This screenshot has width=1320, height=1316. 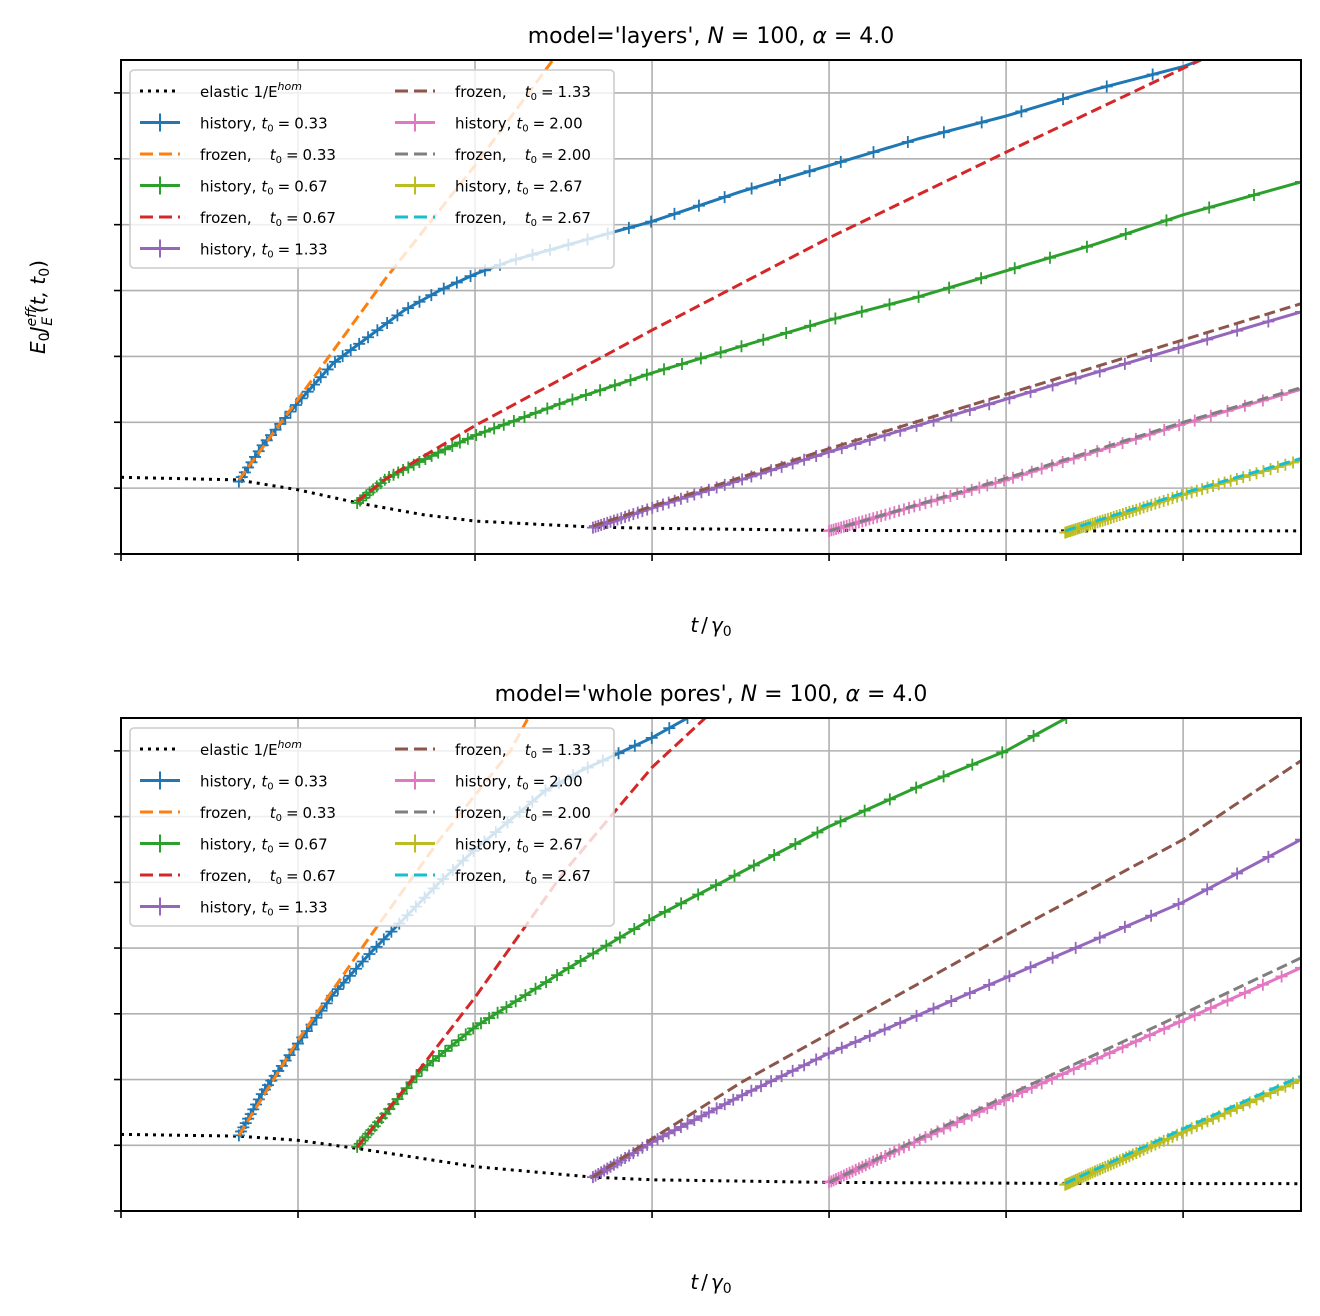 I want to click on legend-item: history, t0 = 1.33, so click(x=234, y=250).